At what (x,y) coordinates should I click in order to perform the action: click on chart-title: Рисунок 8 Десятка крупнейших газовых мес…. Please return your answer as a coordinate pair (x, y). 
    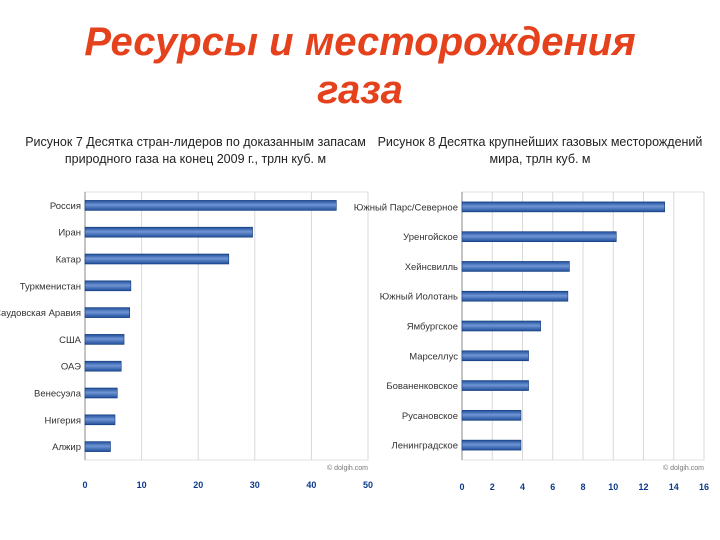
    Looking at the image, I should click on (540, 151).